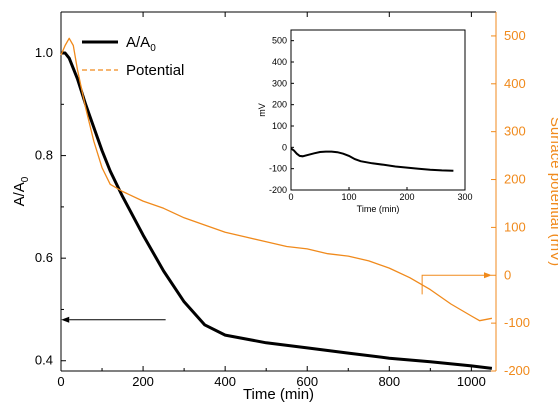 This screenshot has height=403, width=558. What do you see at coordinates (517, 322) in the screenshot?
I see `y-right-tick-label: -100` at bounding box center [517, 322].